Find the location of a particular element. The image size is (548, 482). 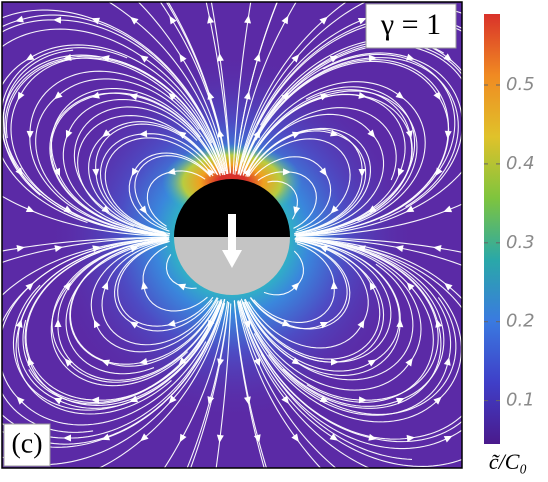

direction-arrow is located at coordinates (232, 241).